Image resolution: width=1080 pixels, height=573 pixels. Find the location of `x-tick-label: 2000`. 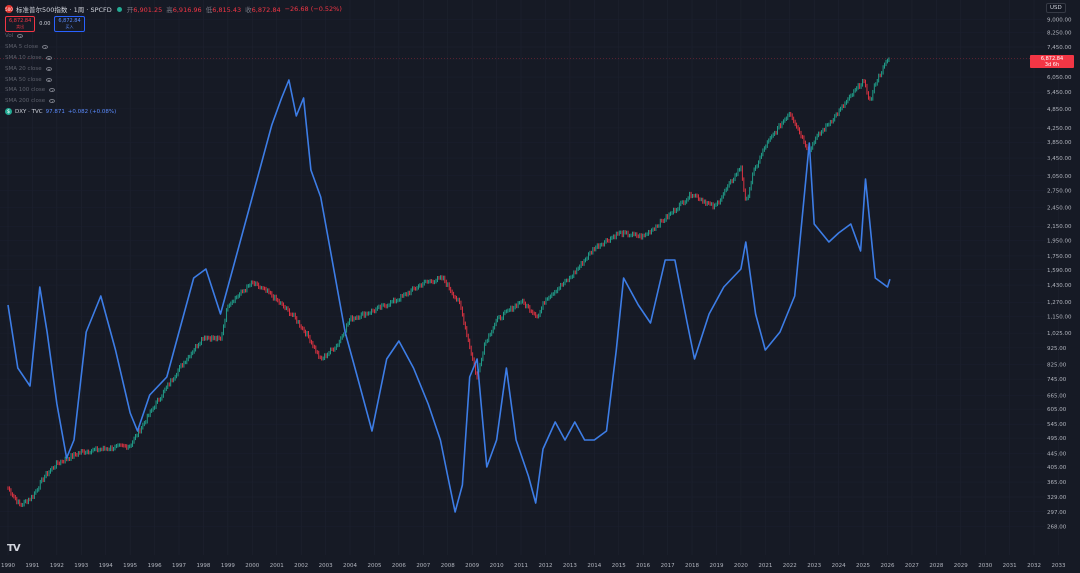

x-tick-label: 2000 is located at coordinates (252, 566).